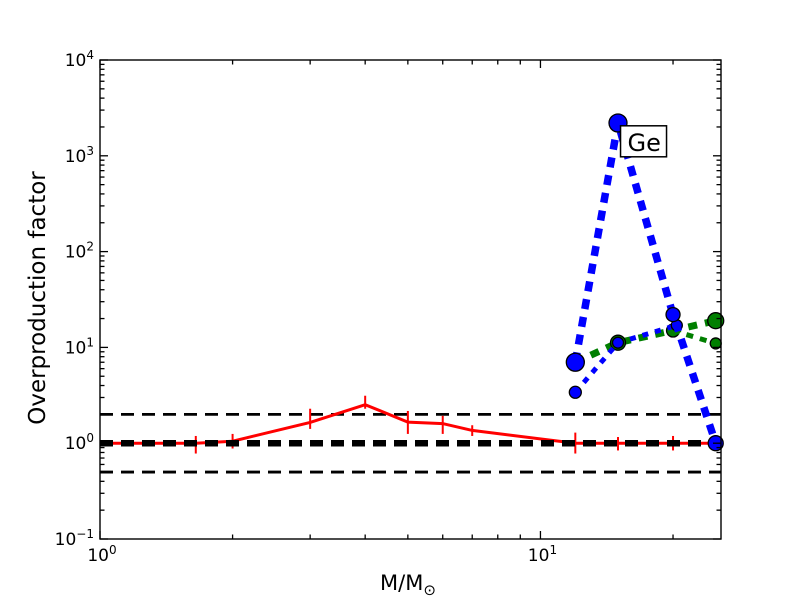 The width and height of the screenshot is (800, 600). Describe the element at coordinates (79, 155) in the screenshot. I see `y-tick-label: 10³` at that location.